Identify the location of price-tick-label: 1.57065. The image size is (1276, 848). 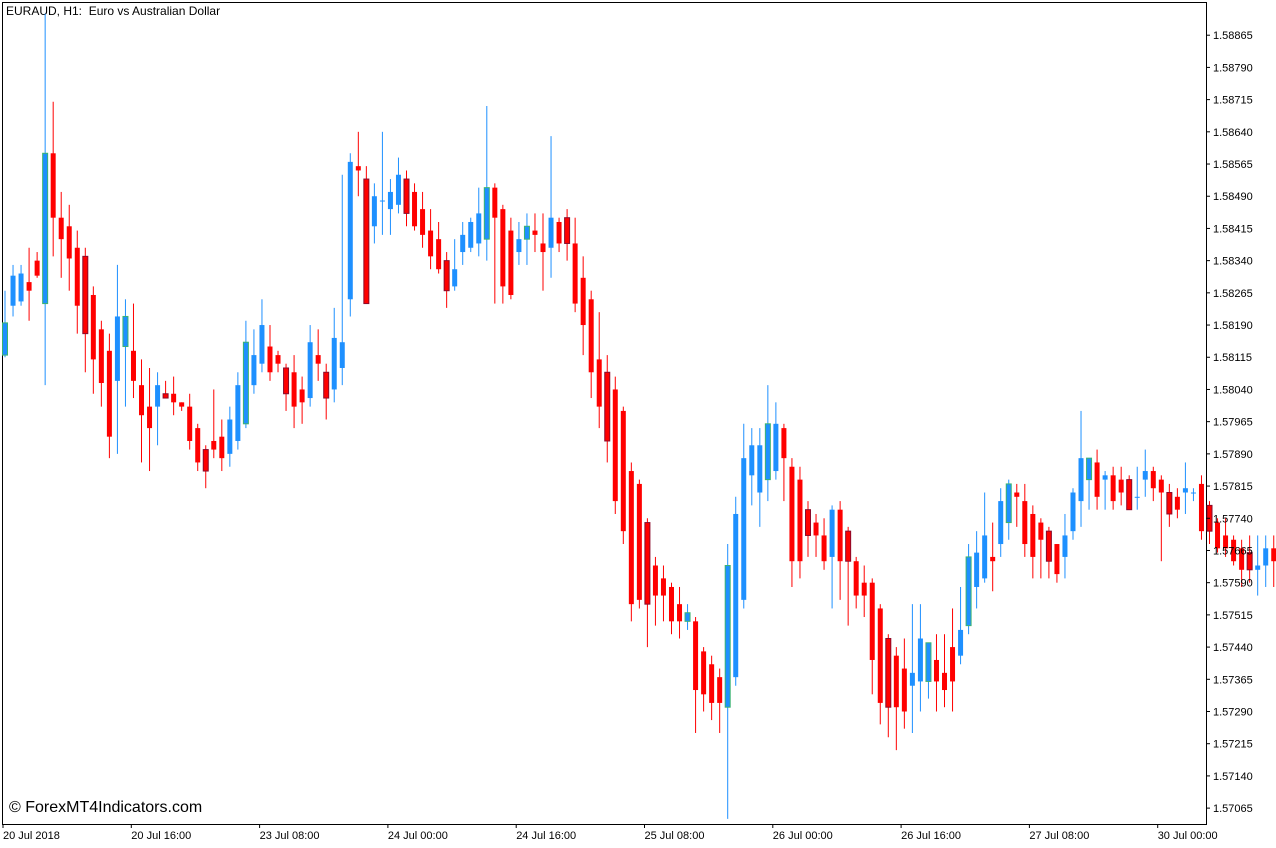
(1233, 809).